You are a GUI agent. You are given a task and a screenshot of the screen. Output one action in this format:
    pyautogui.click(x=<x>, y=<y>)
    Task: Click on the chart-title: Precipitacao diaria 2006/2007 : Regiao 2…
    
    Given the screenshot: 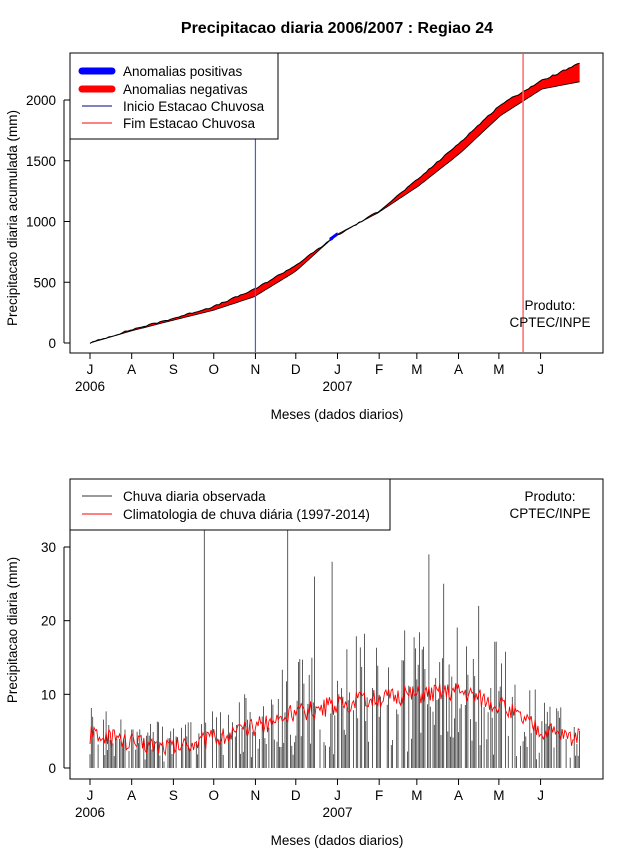 What is the action you would take?
    pyautogui.click(x=337, y=28)
    